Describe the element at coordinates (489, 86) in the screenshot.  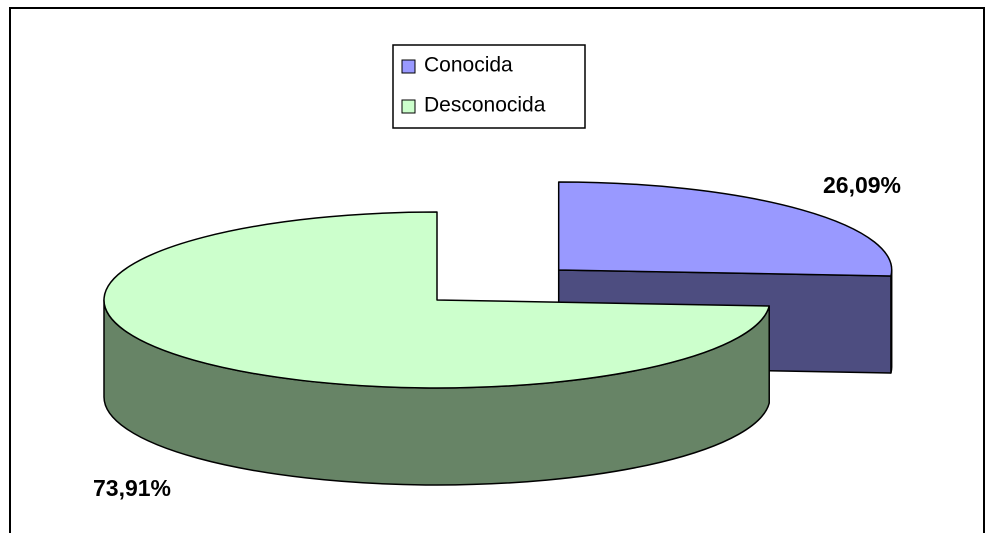
I see `legend` at that location.